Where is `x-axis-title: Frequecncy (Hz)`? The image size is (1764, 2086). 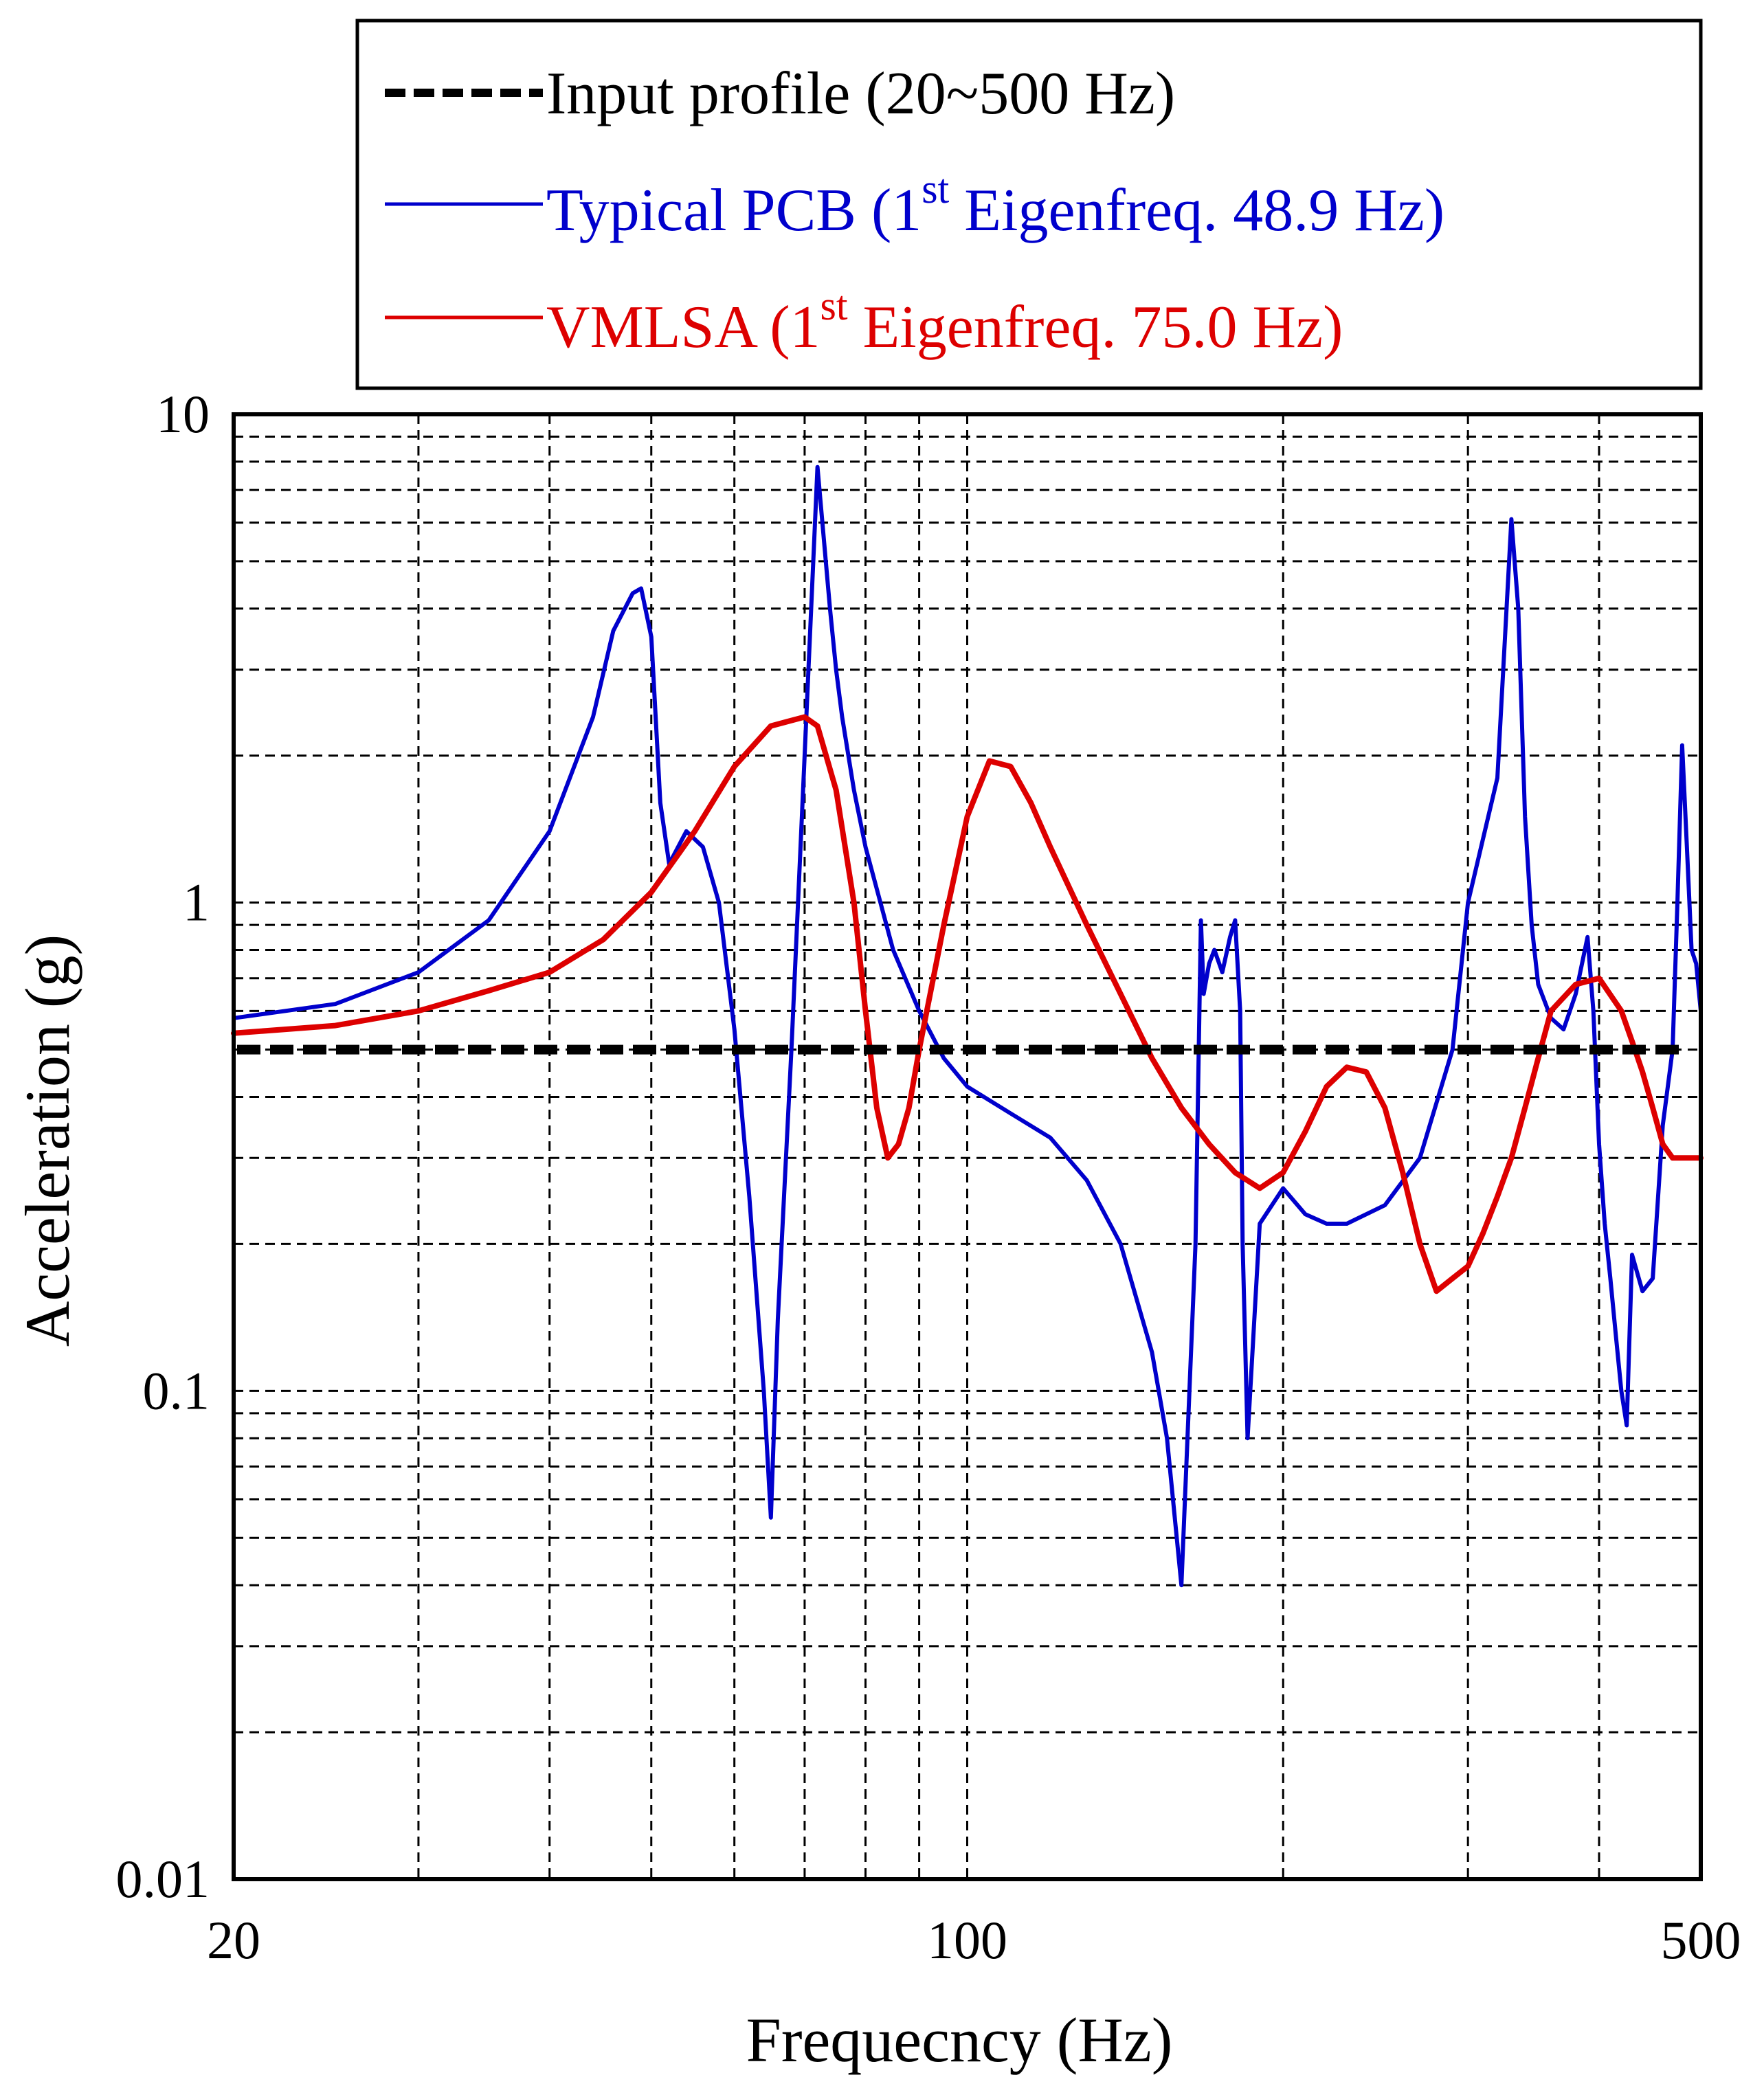
x-axis-title: Frequecncy (Hz) is located at coordinates (959, 2040).